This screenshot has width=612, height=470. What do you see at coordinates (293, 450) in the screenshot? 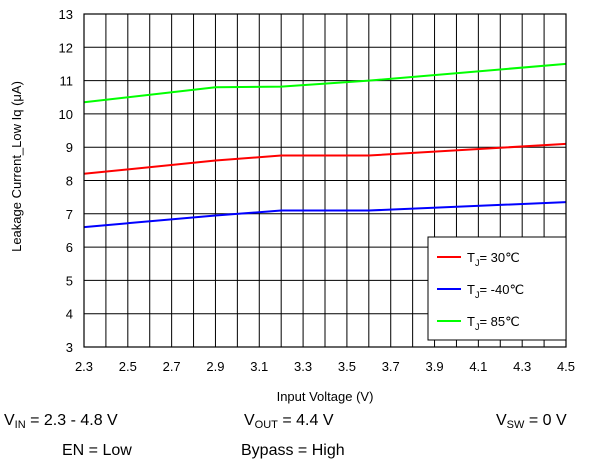
I see `bypass-condition: Bypass = High` at bounding box center [293, 450].